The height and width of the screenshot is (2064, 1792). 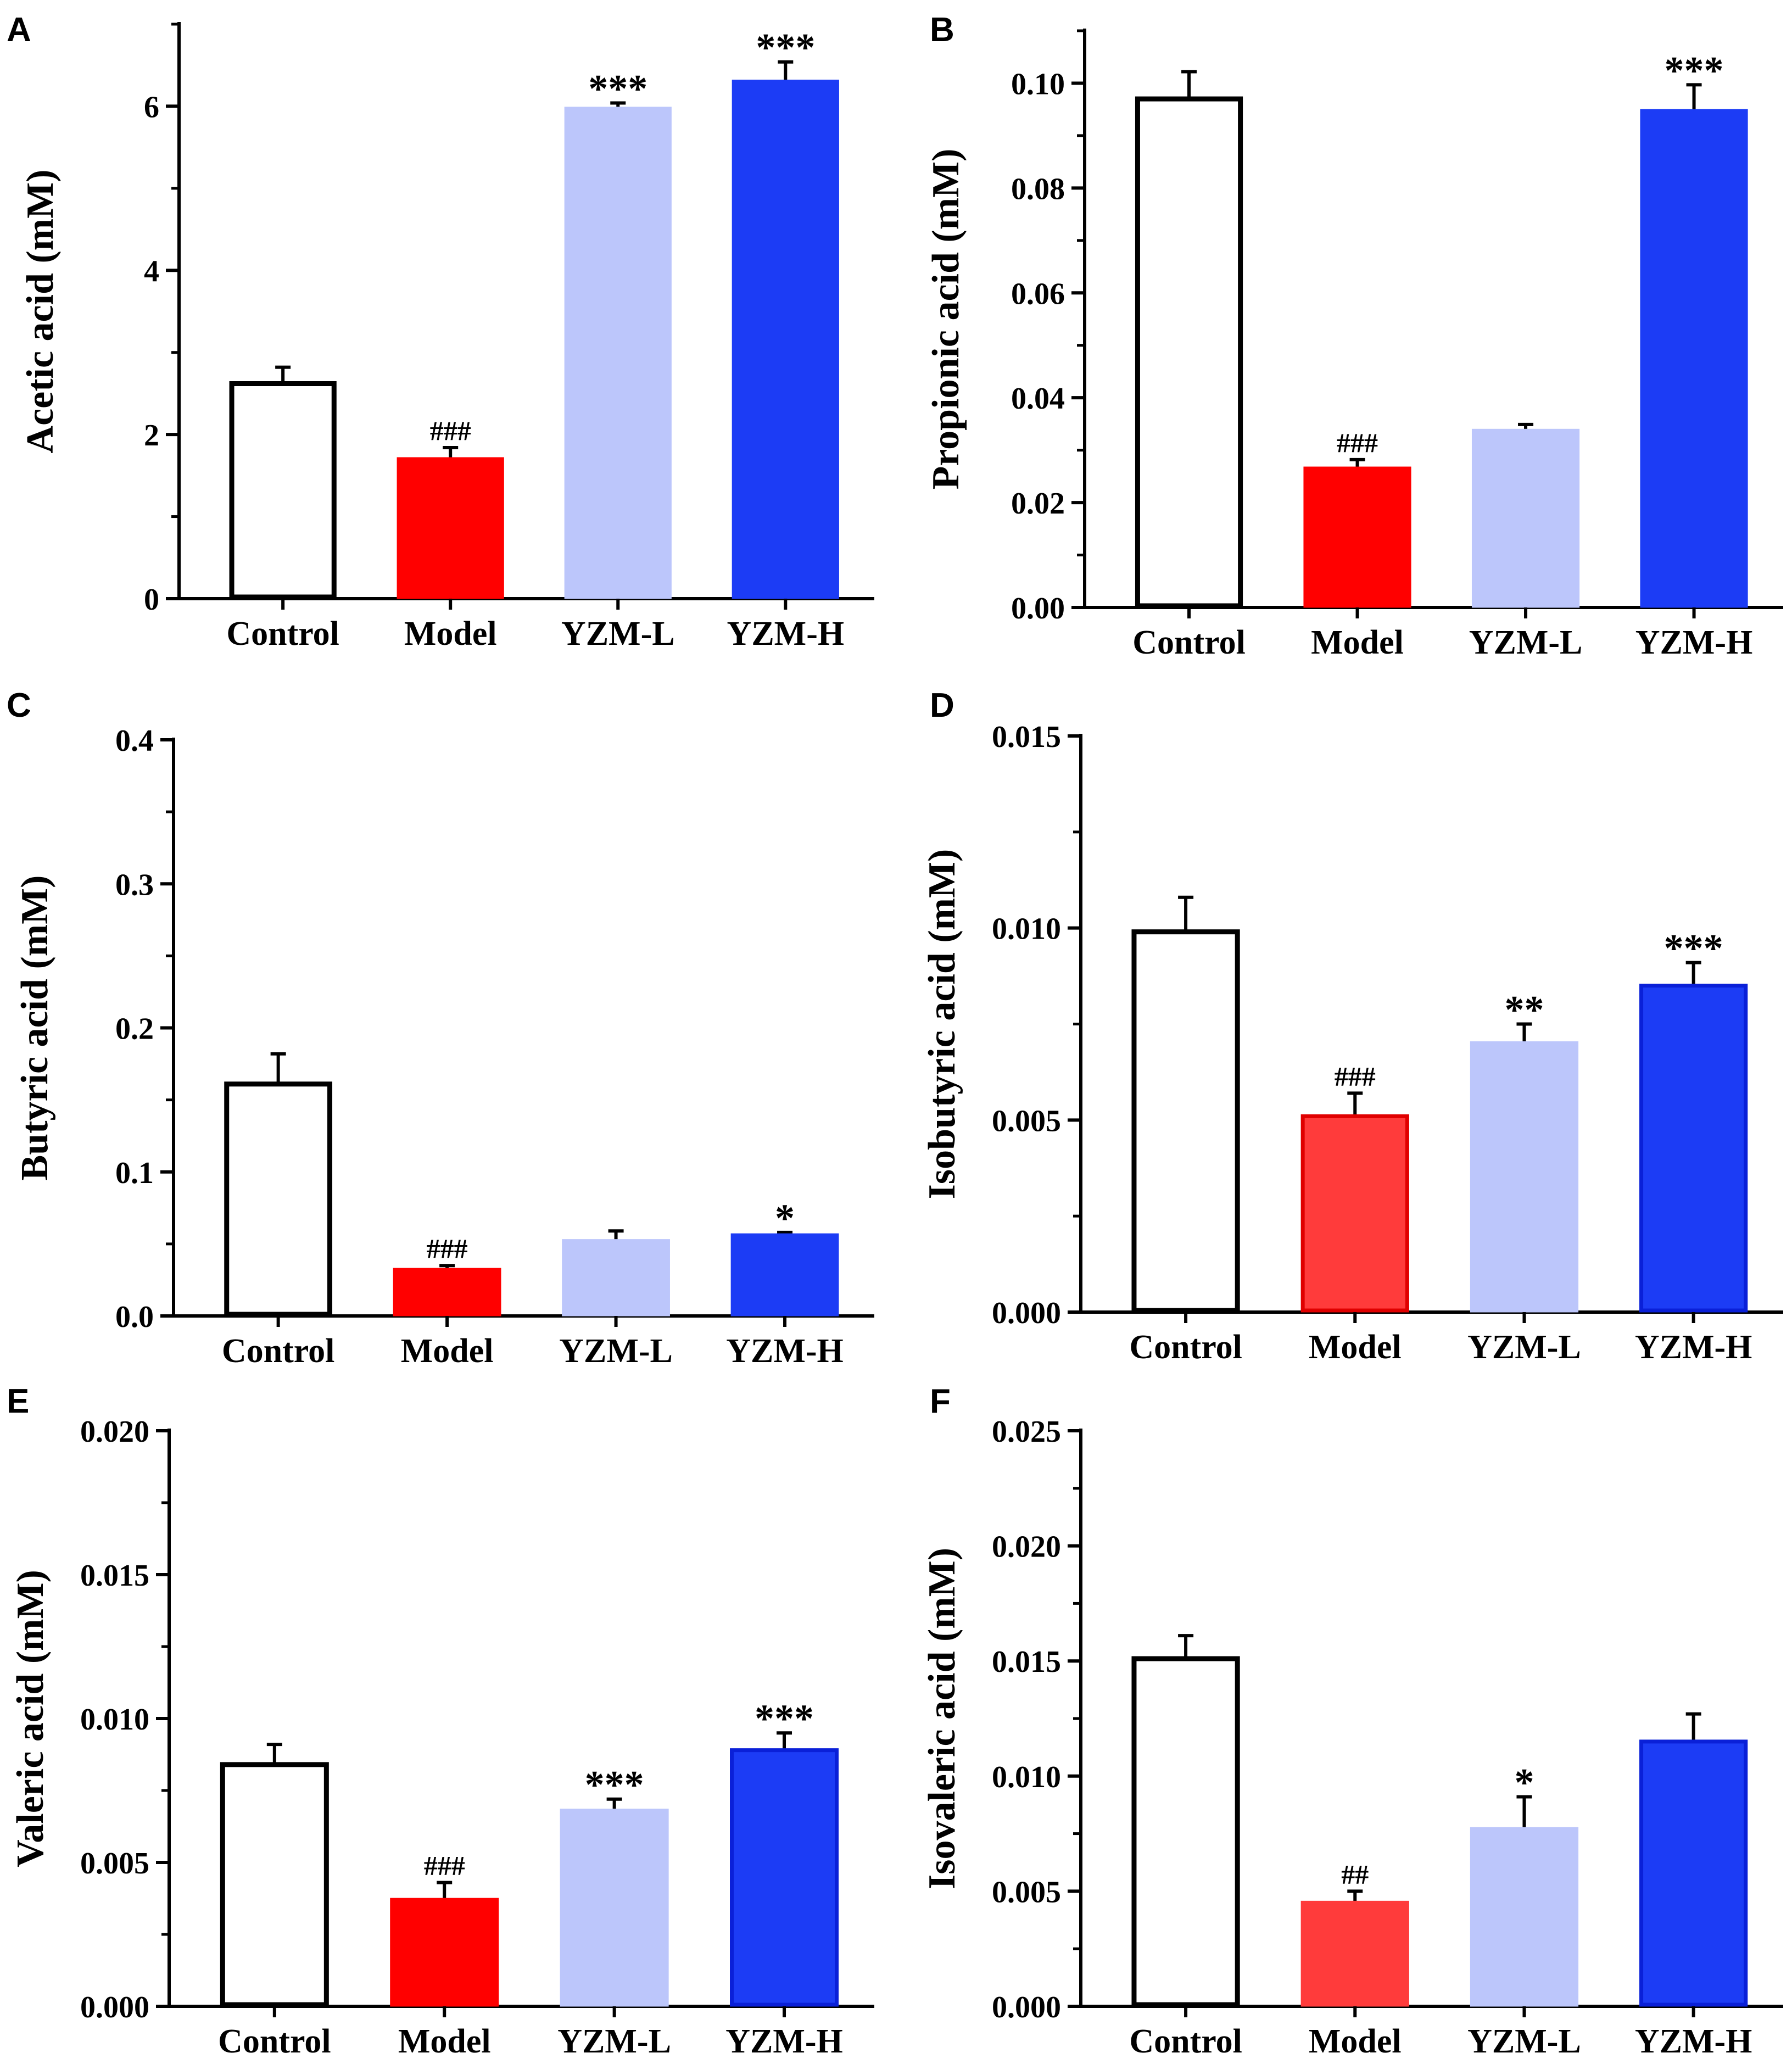 What do you see at coordinates (1524, 1010) in the screenshot?
I see `significance-label: **` at bounding box center [1524, 1010].